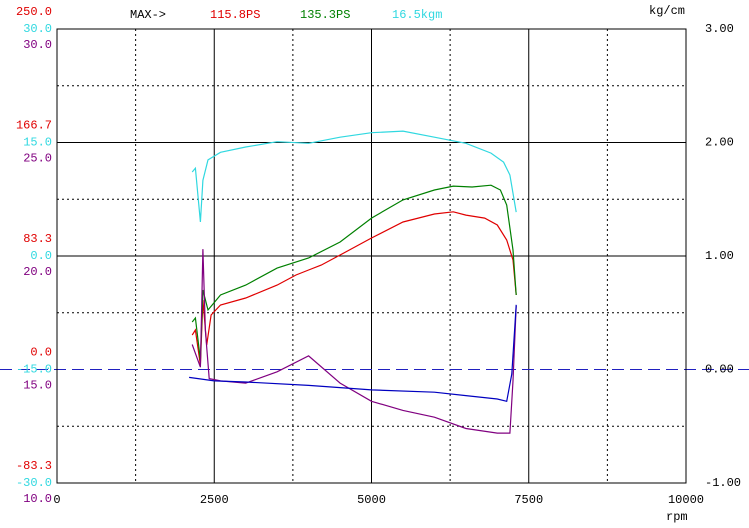 Image resolution: width=749 pixels, height=528 pixels. Describe the element at coordinates (371, 500) in the screenshot. I see `x-tick-label: 5000` at that location.